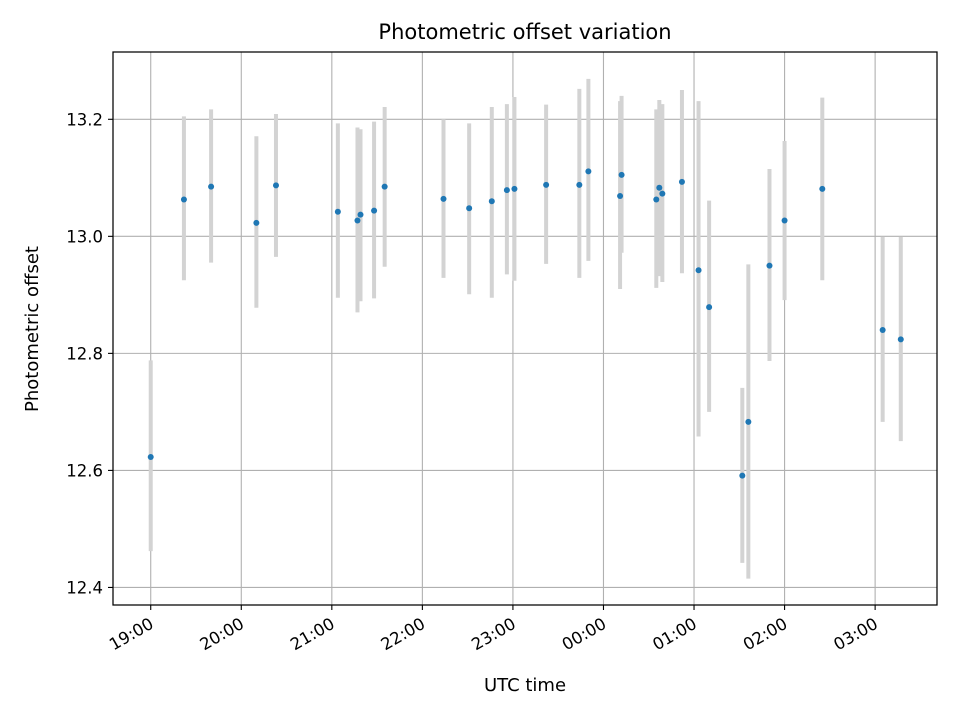 This screenshot has width=960, height=720. What do you see at coordinates (84, 470) in the screenshot?
I see `y-tick-label: 12.6` at bounding box center [84, 470].